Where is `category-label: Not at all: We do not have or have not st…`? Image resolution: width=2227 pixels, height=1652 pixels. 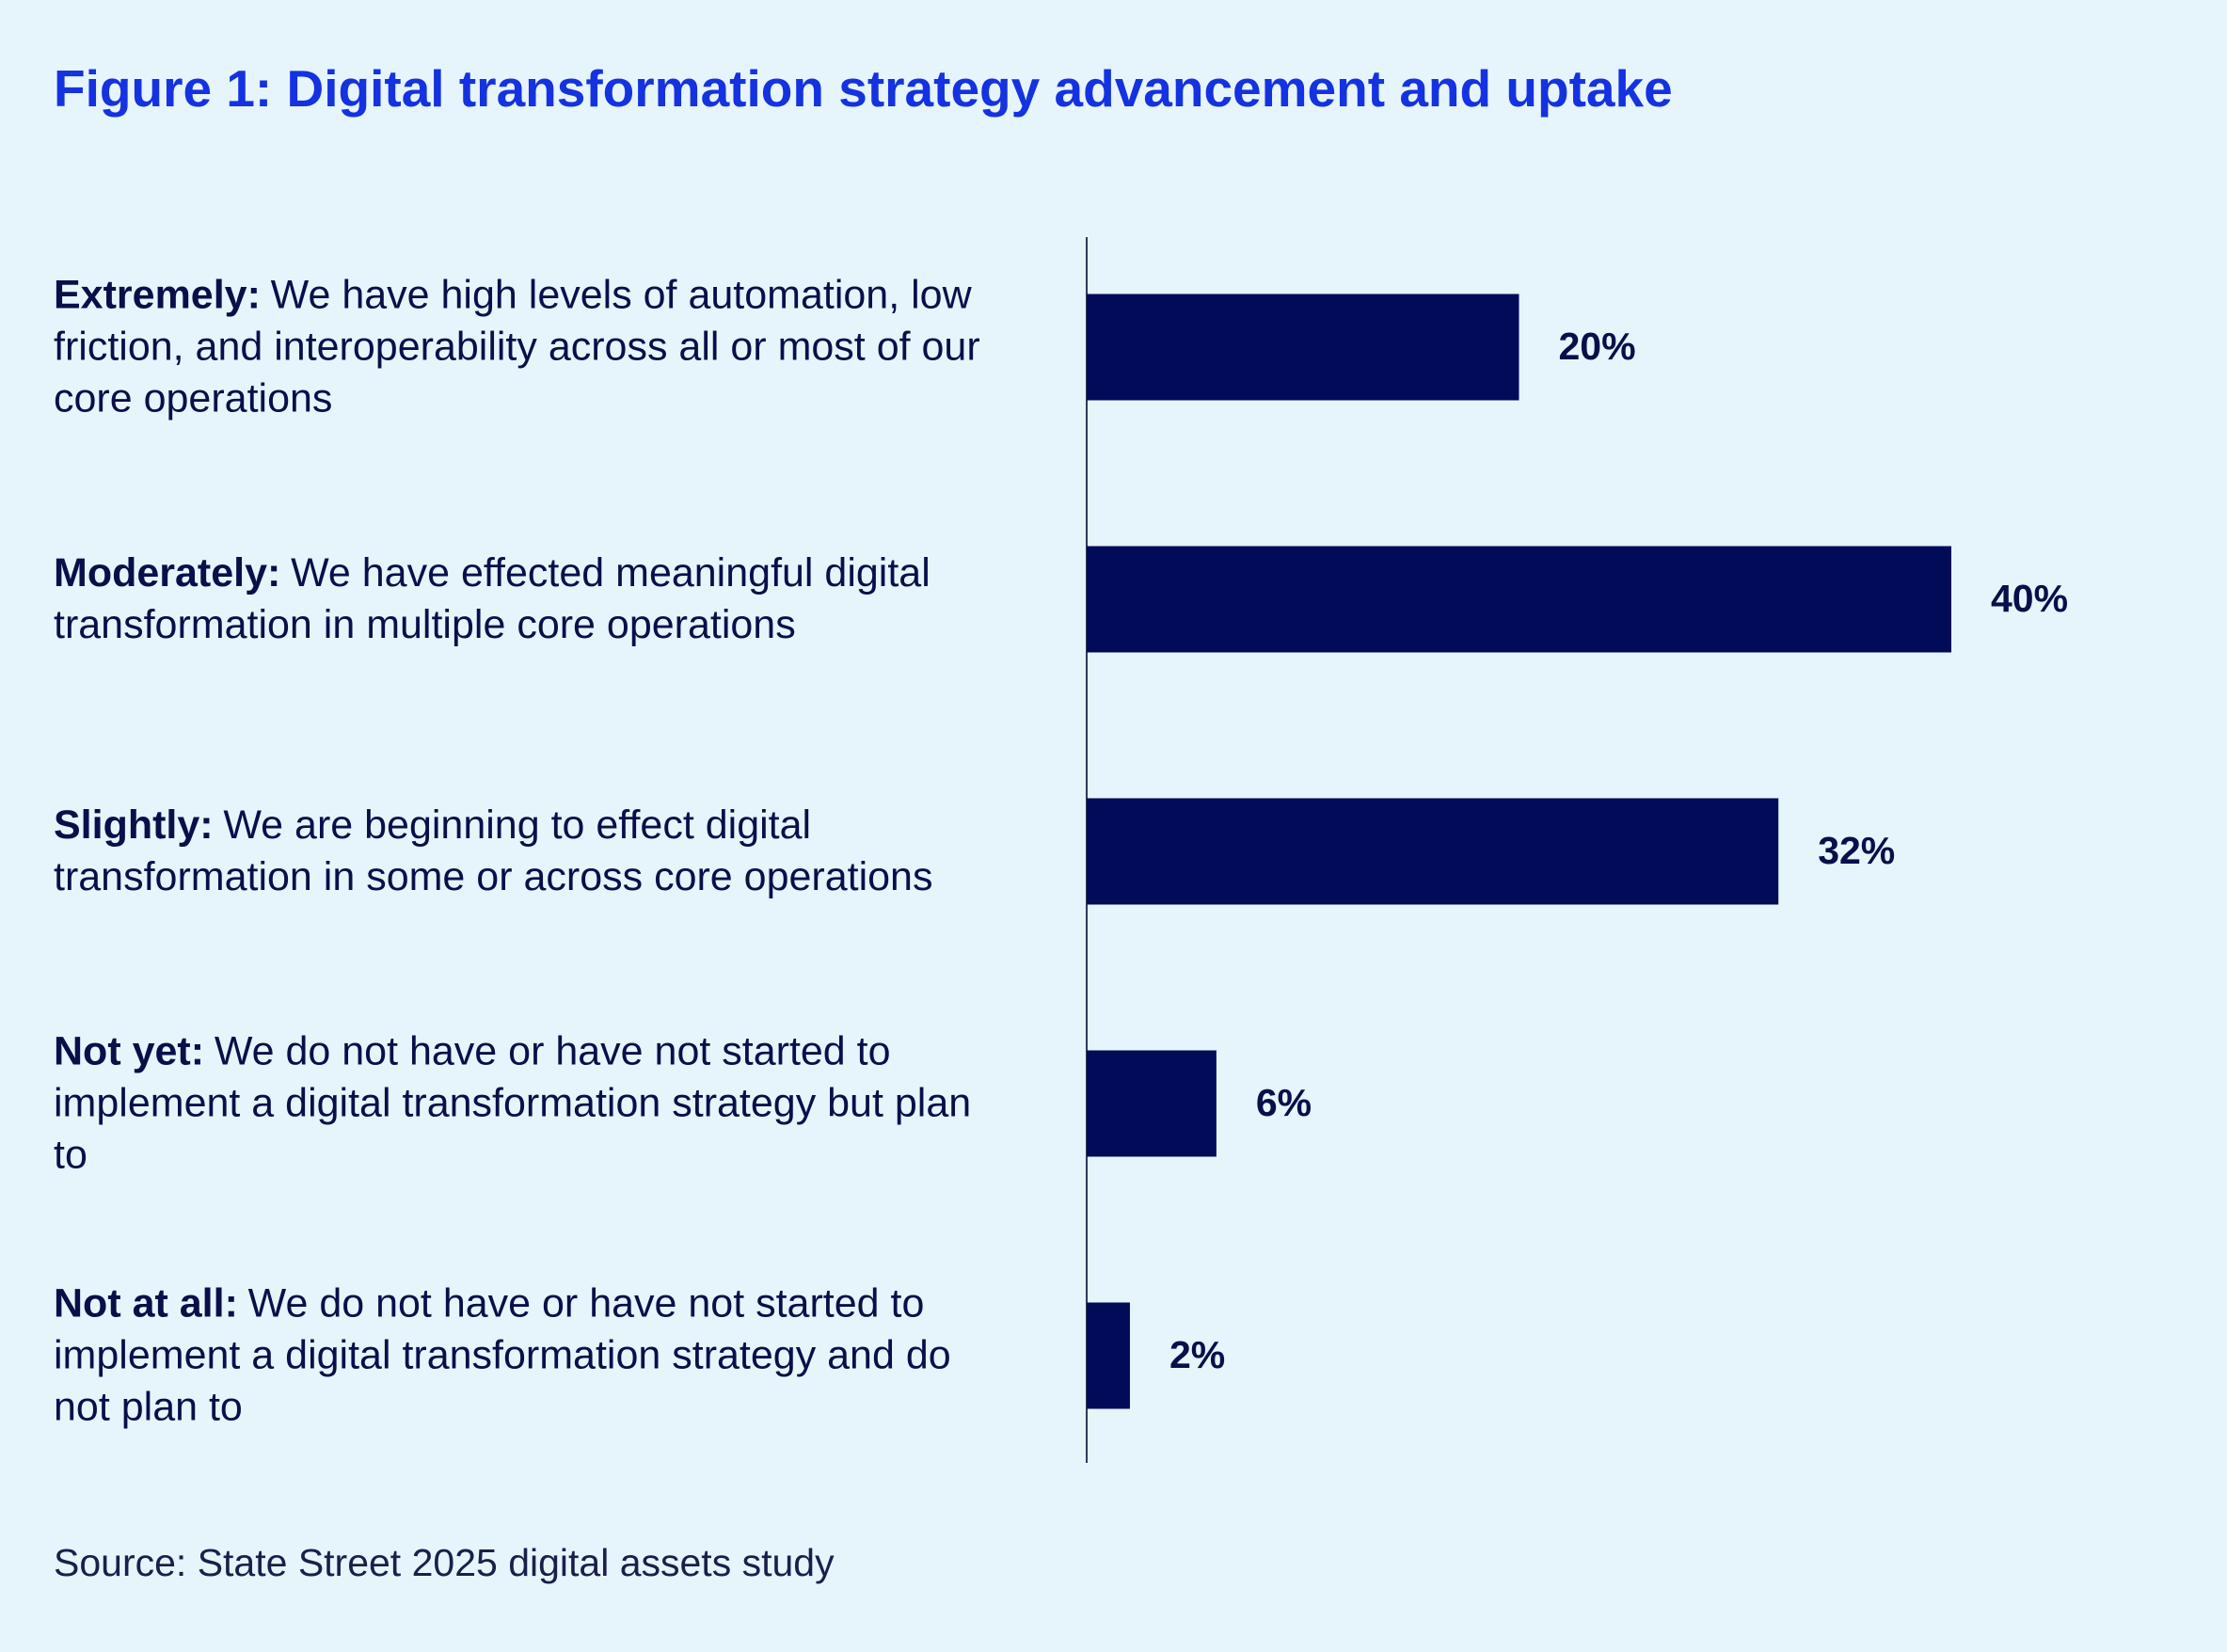 category-label: Not at all: We do not have or have not st… is located at coordinates (529, 1356).